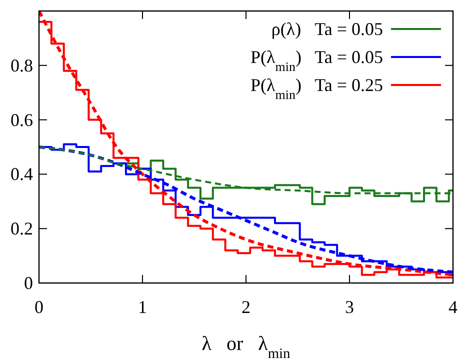  I want to click on x-tick-label: 3, so click(349, 307).